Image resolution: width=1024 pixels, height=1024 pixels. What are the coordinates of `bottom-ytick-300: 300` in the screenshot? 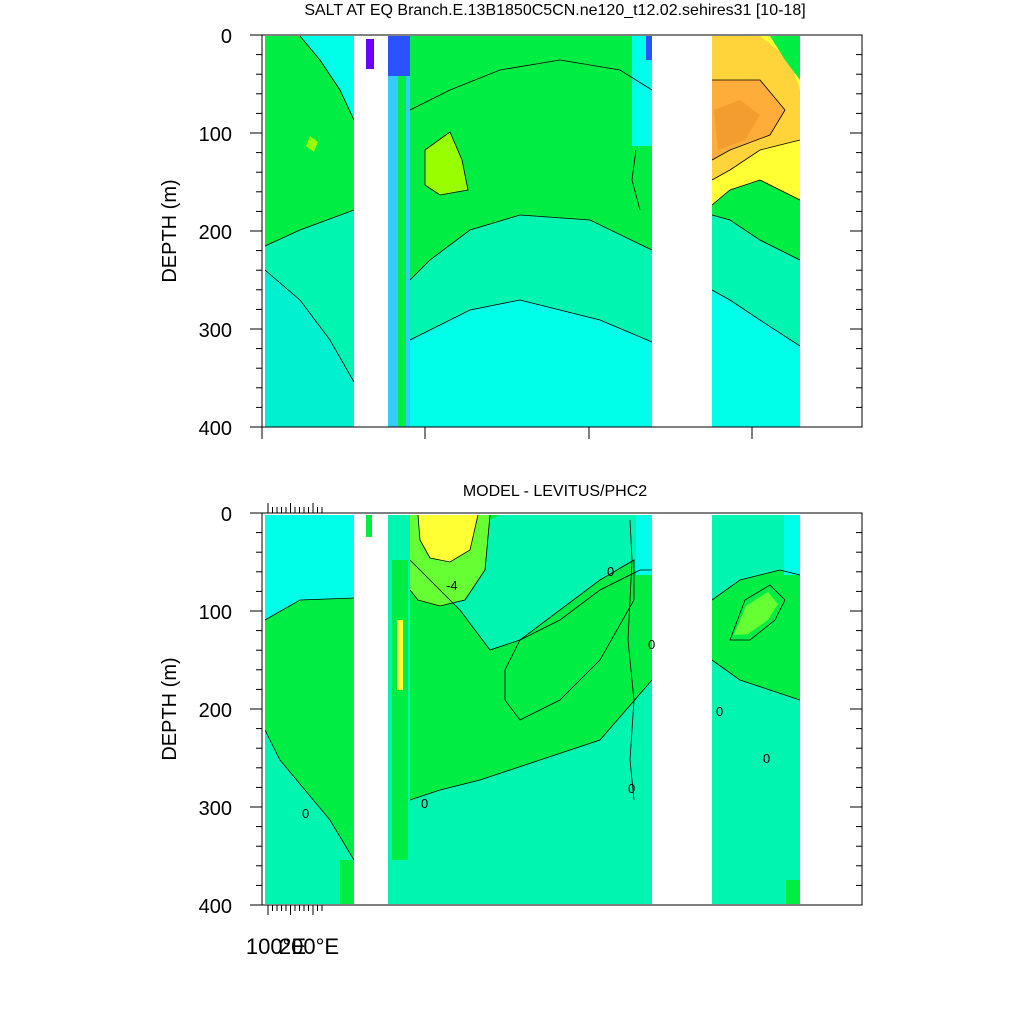 It's located at (215, 809).